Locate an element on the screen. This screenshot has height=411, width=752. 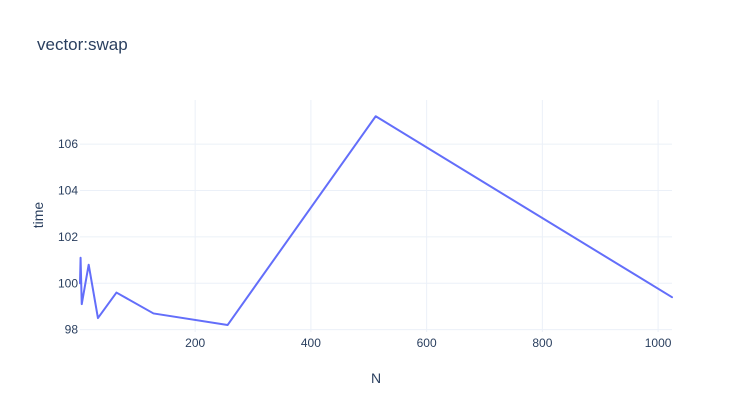
y-tick-label: 102 is located at coordinates (68, 237).